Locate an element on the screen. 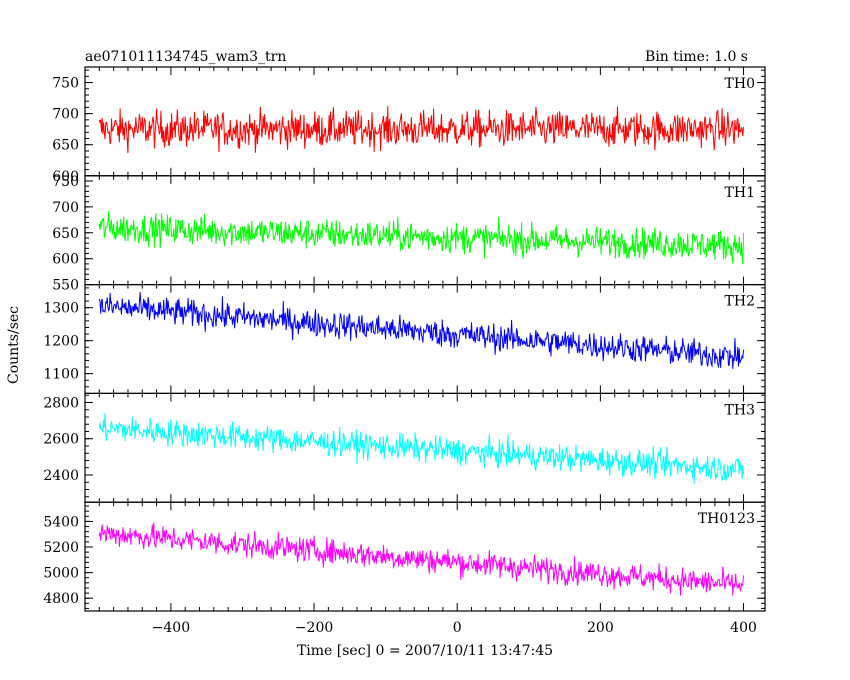 Image resolution: width=850 pixels, height=680 pixels. panel-label: TH1 is located at coordinates (740, 193).